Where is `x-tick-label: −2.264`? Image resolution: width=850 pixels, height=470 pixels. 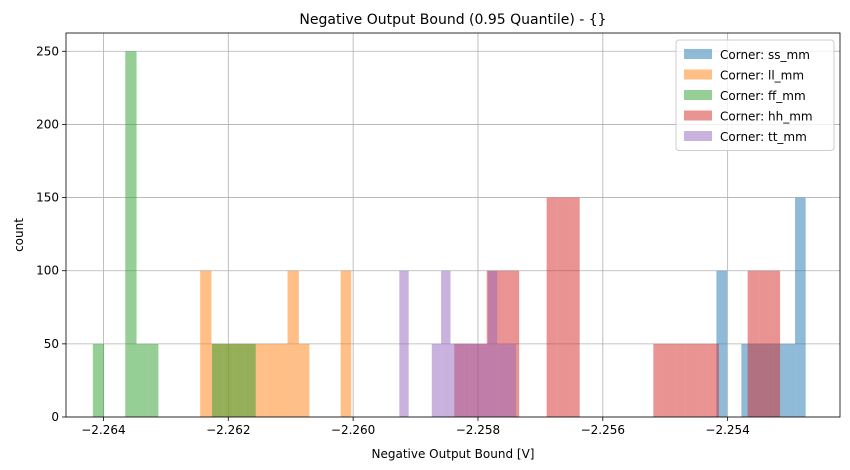 x-tick-label: −2.264 is located at coordinates (103, 430).